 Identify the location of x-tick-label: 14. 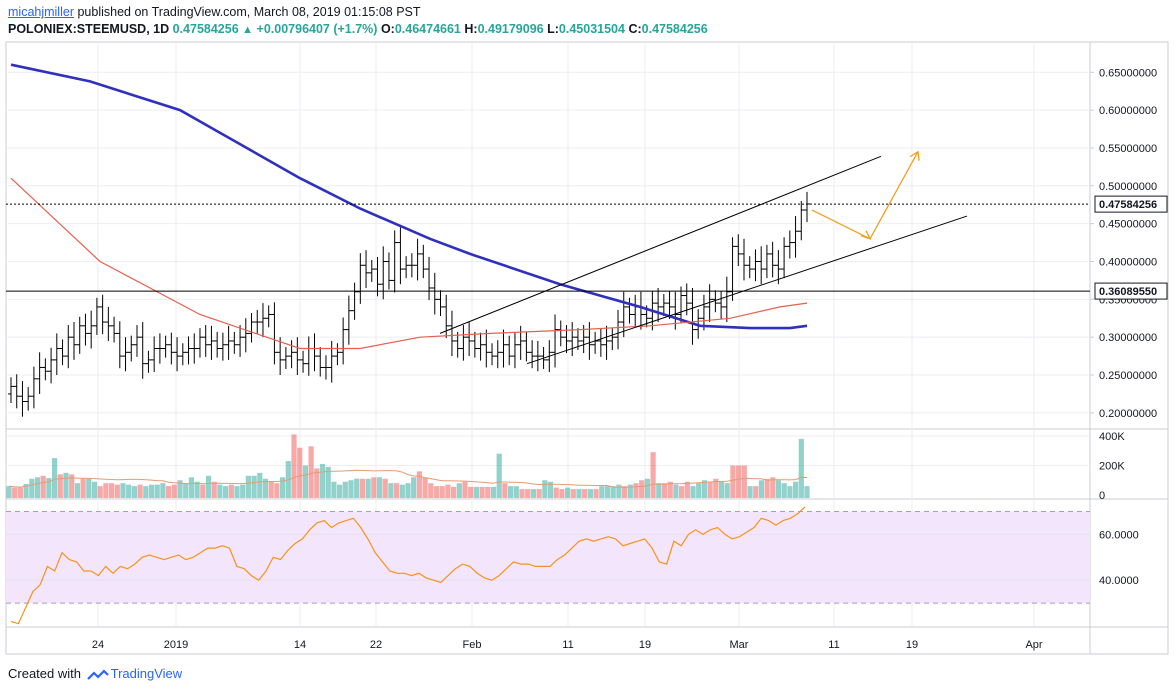
(300, 645).